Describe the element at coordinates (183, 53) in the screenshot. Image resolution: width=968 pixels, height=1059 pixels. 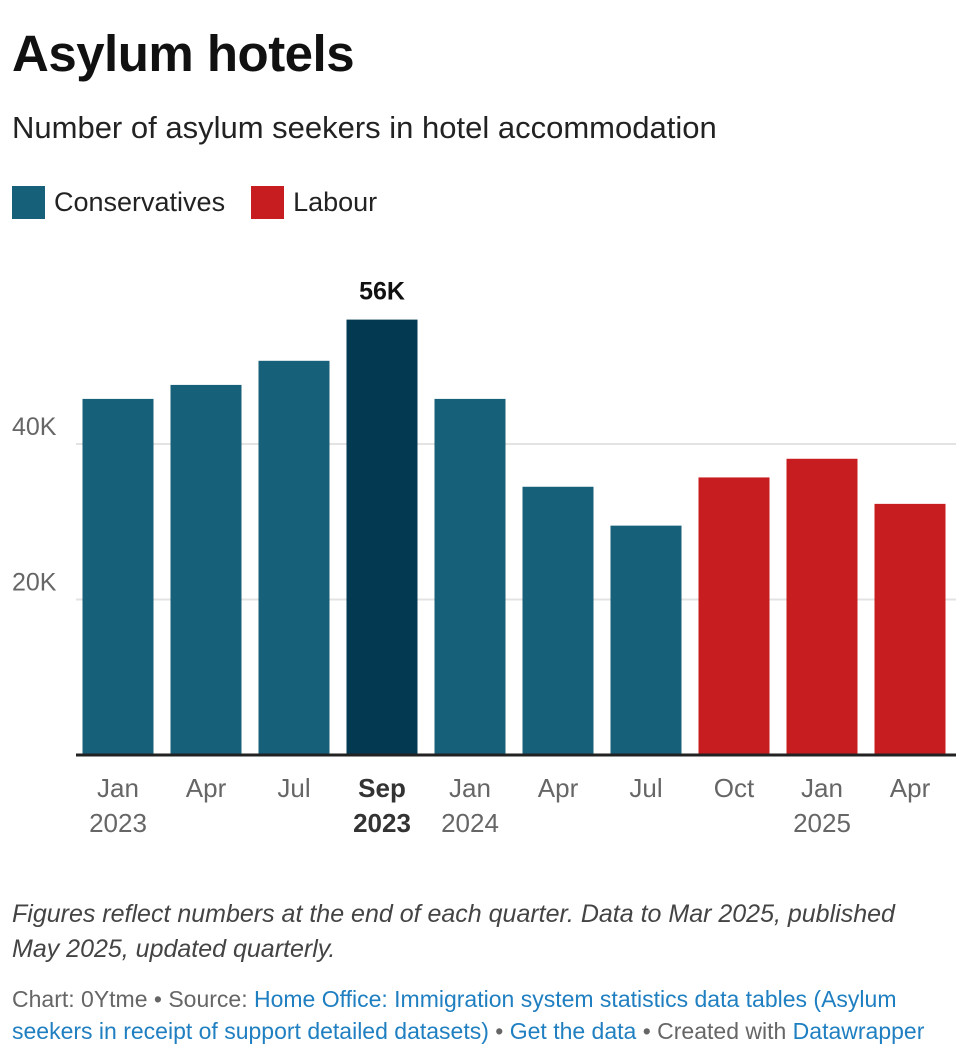
I see `chart-title: Asylum hotels` at that location.